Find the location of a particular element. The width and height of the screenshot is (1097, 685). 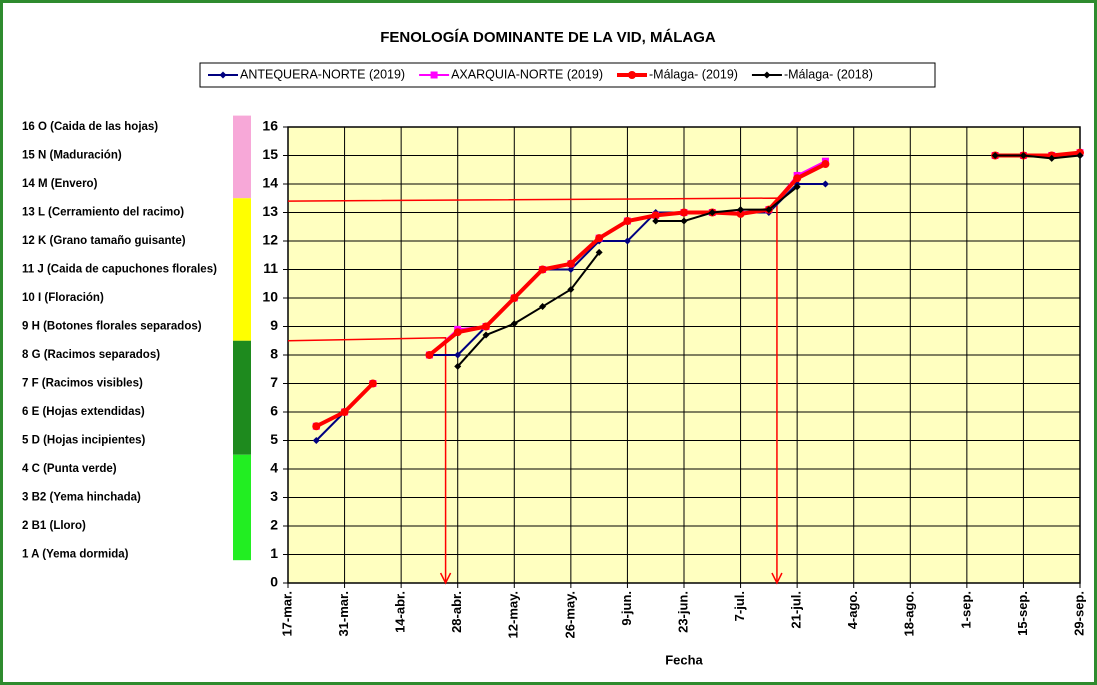

stage-label: 8 G (Racimos separados) is located at coordinates (91, 355).